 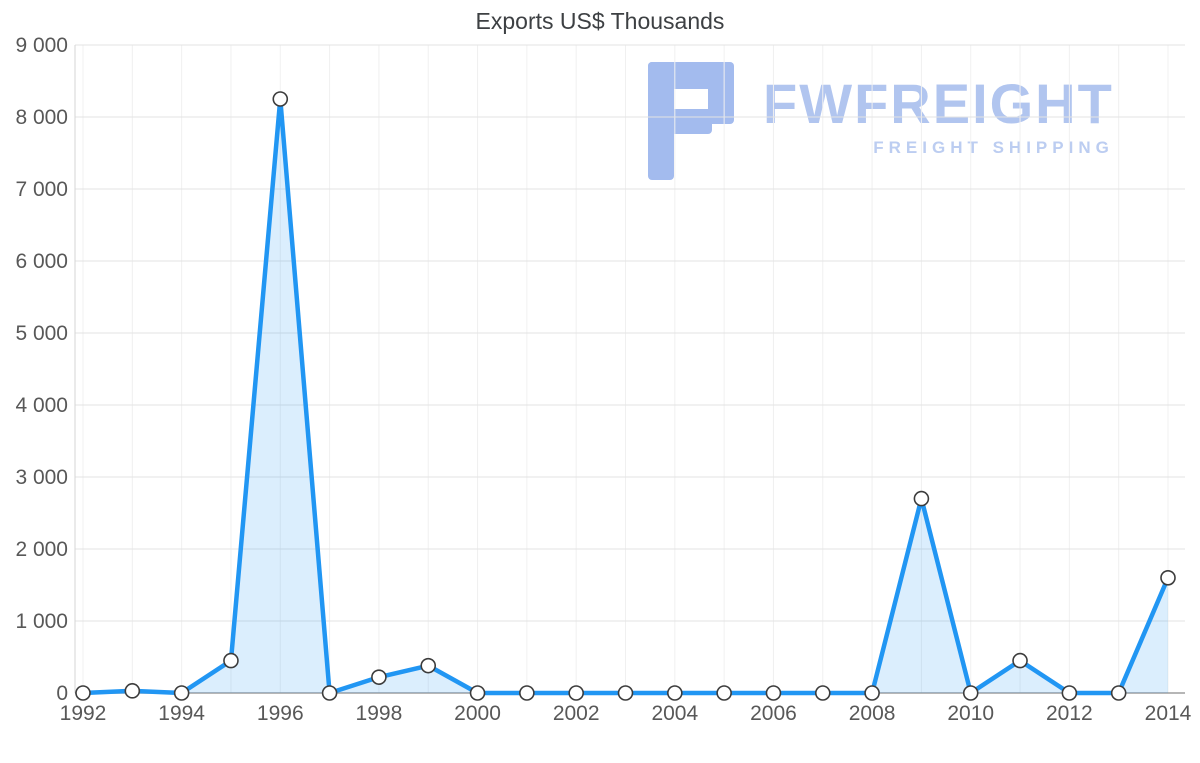 What do you see at coordinates (41, 261) in the screenshot?
I see `y-tick-label: 6 000` at bounding box center [41, 261].